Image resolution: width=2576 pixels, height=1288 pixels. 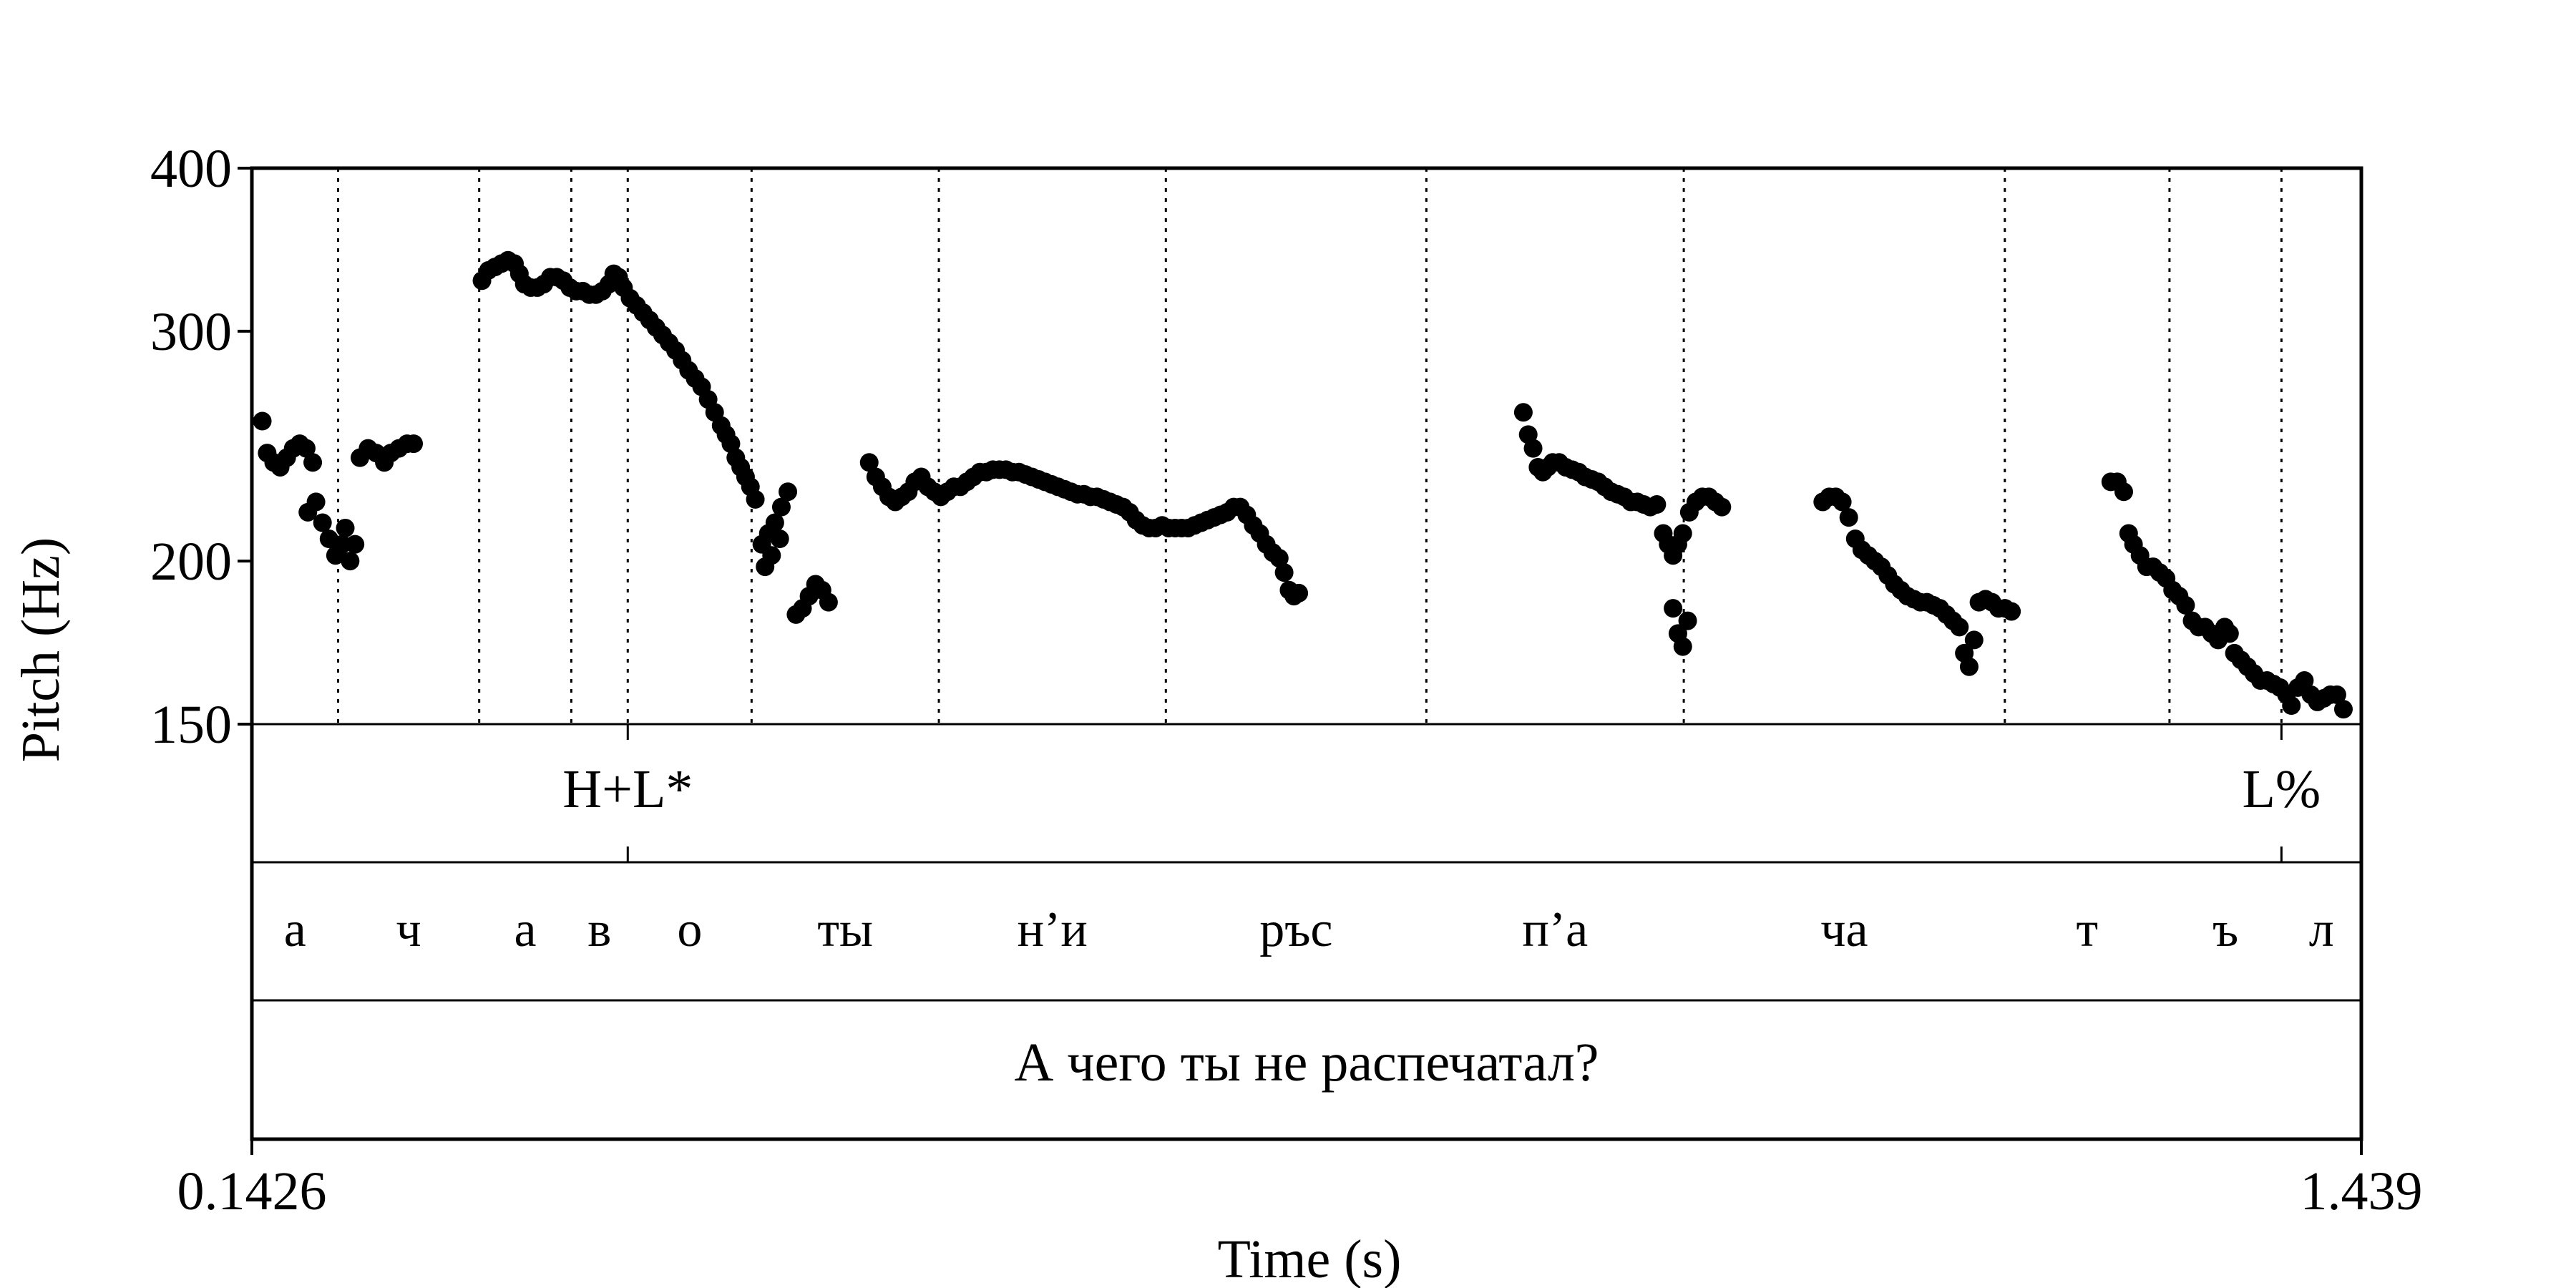 I want to click on segment-label: ты, so click(x=845, y=929).